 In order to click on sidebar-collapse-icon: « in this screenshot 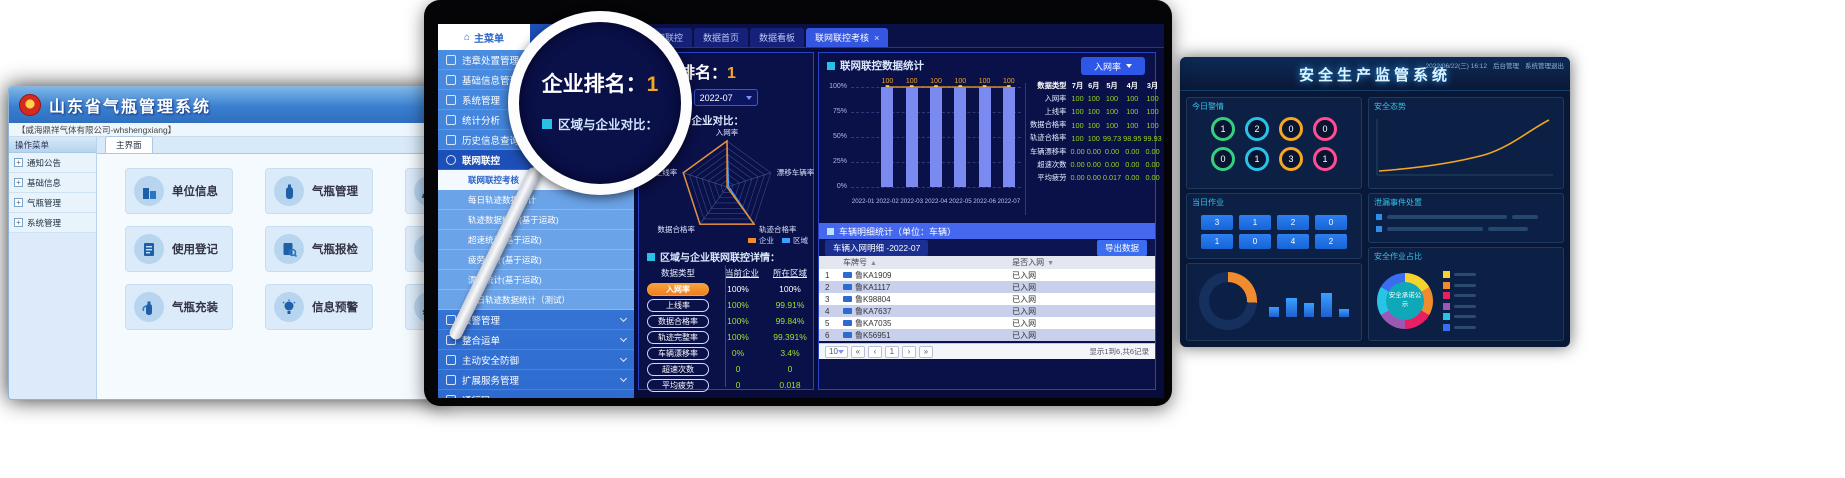, I will do `click(625, 37)`.